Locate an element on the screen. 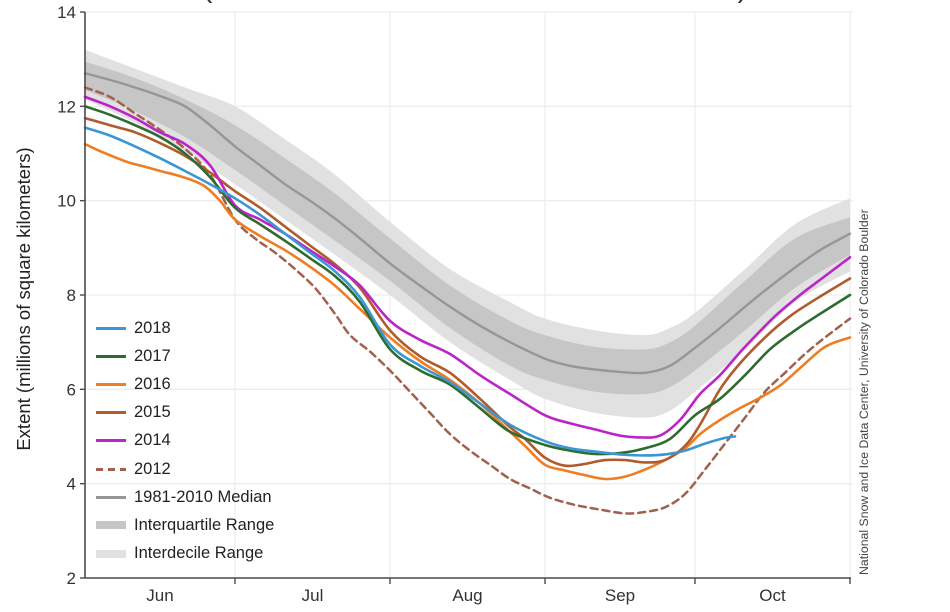  y-tick-label: 14 is located at coordinates (66, 12).